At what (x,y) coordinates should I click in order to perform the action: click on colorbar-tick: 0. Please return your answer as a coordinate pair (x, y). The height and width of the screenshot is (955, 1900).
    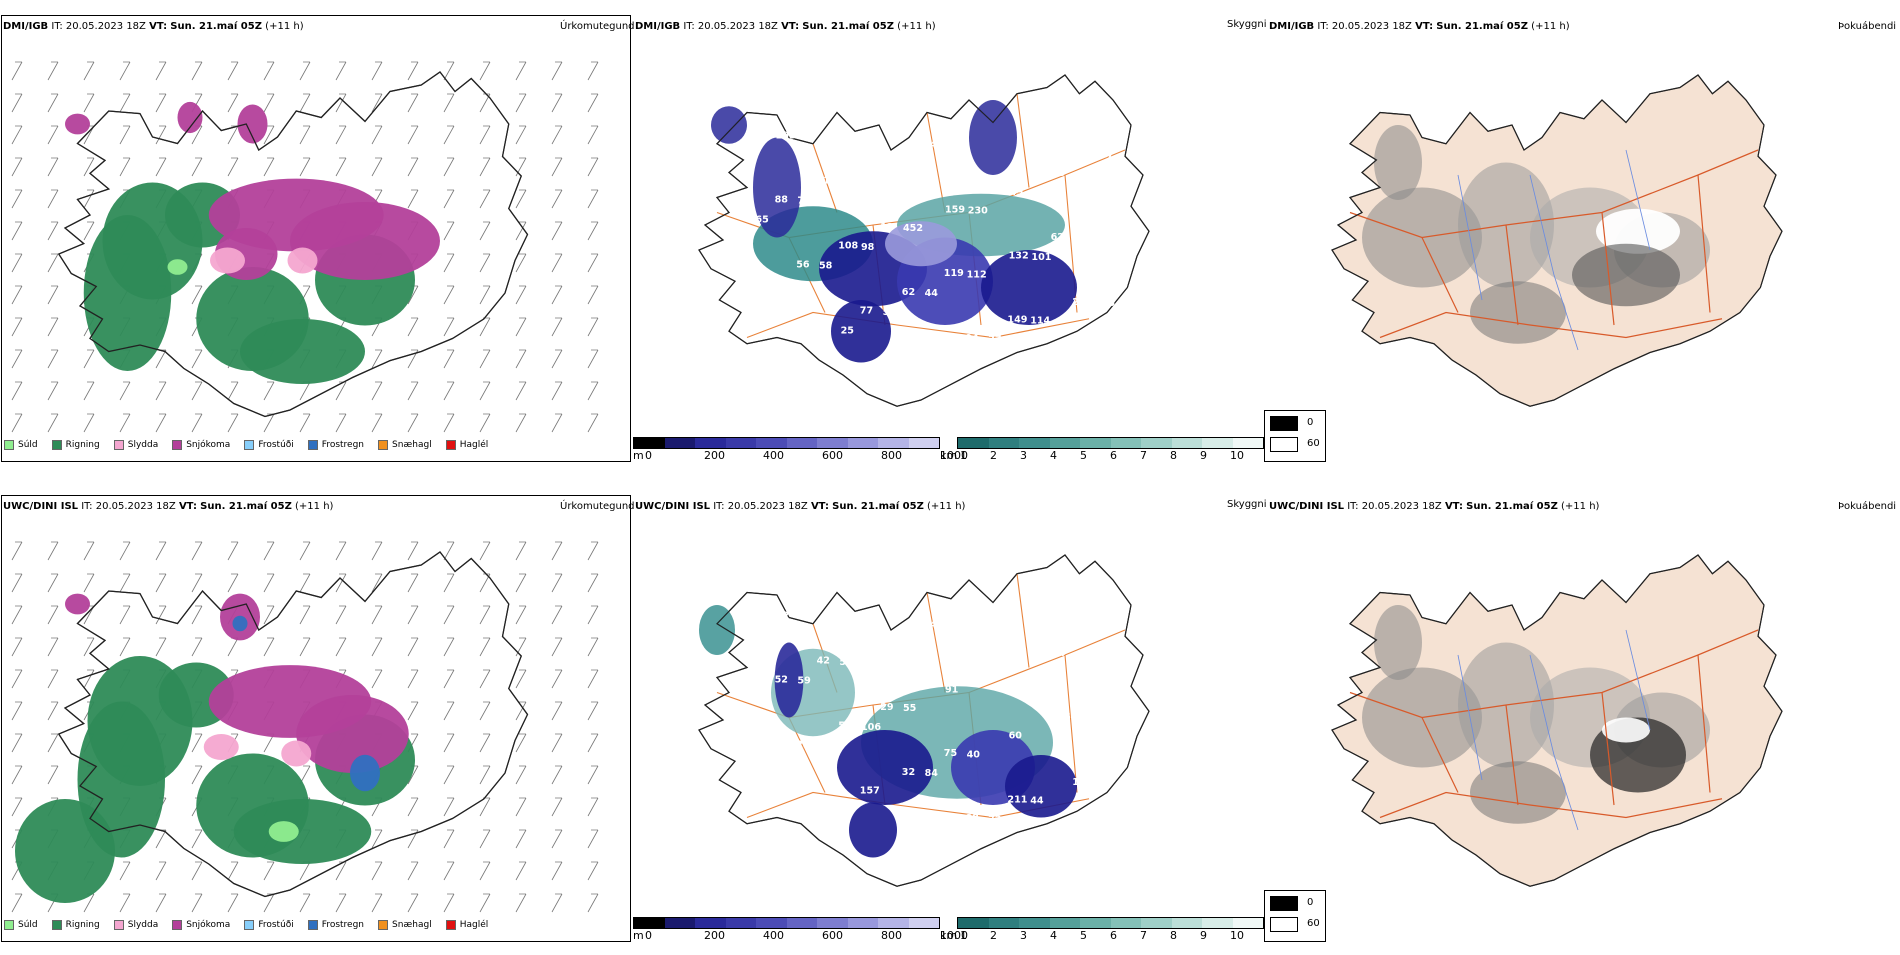
    Looking at the image, I should click on (648, 455).